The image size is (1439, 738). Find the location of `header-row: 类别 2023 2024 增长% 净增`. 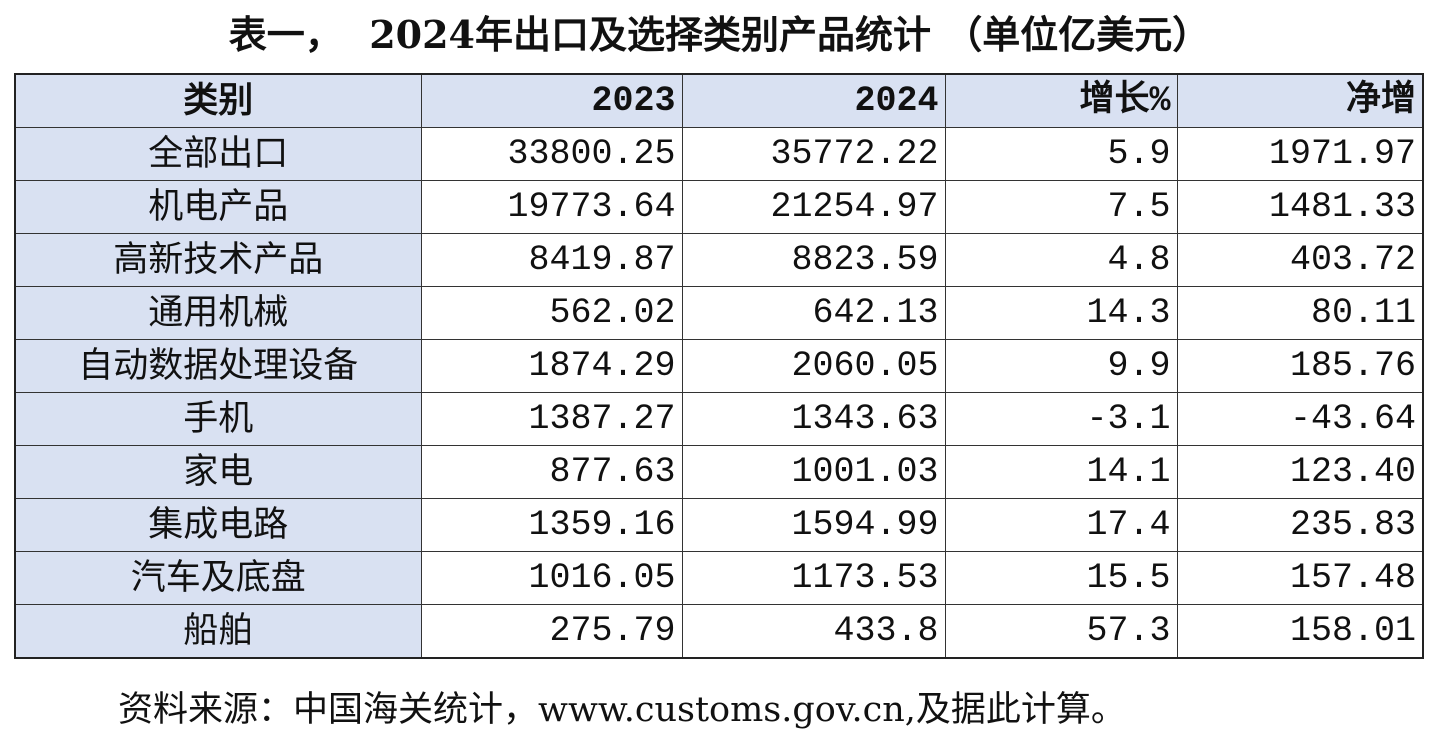

header-row: 类别 2023 2024 增长% 净增 is located at coordinates (719, 100).